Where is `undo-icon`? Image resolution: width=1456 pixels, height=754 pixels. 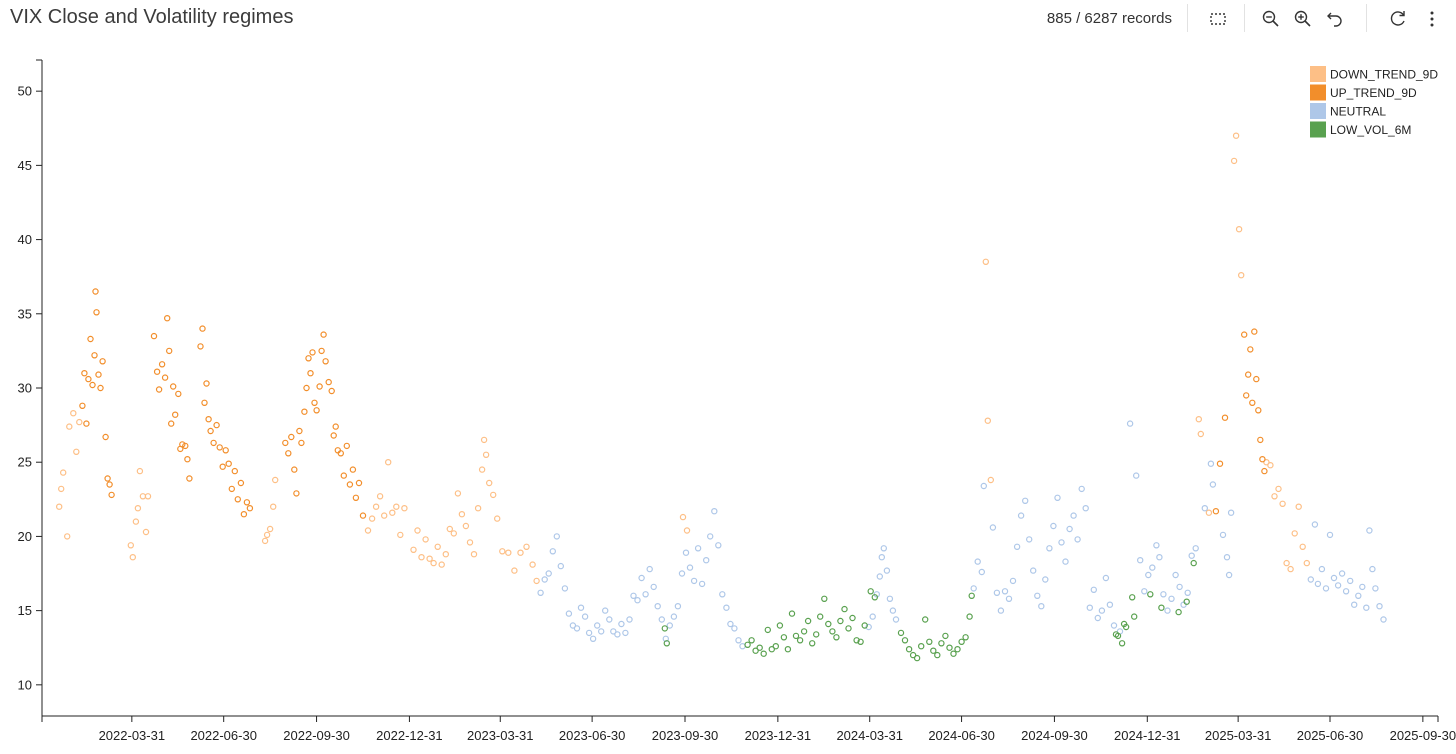
undo-icon is located at coordinates (1335, 19).